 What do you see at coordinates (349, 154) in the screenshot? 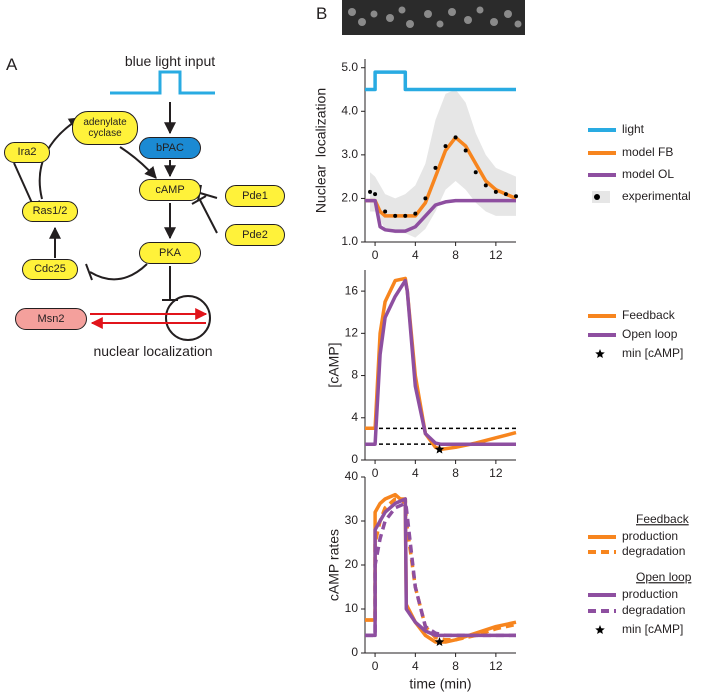
I see `y-tick-label: 3.0` at bounding box center [349, 154].